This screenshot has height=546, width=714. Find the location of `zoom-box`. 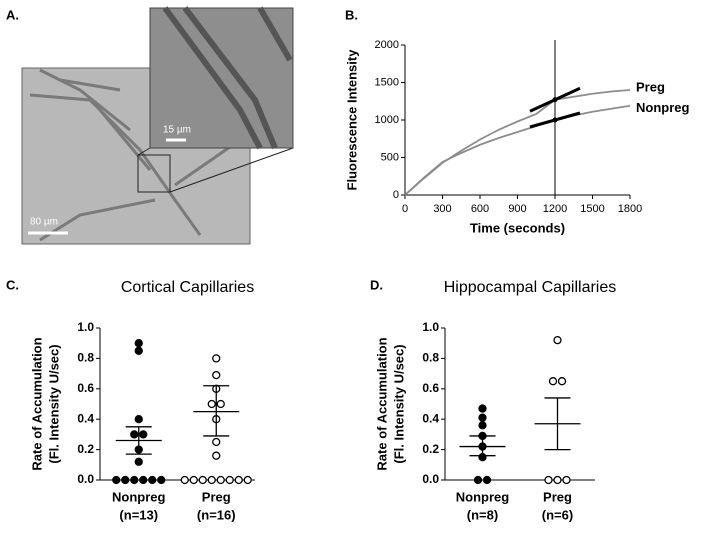

zoom-box is located at coordinates (154, 173).